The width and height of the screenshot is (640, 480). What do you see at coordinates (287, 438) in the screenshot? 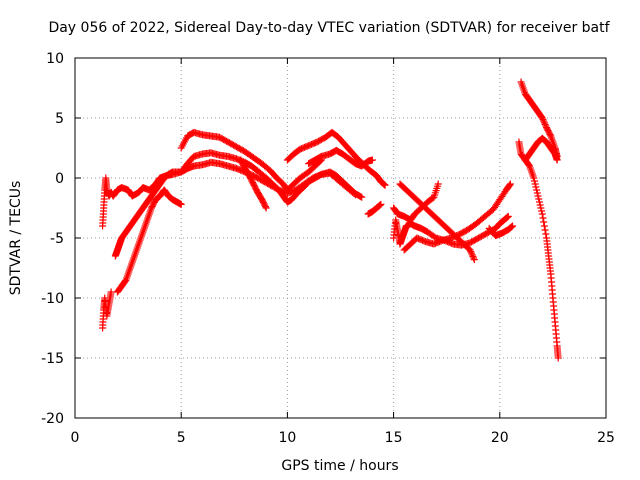
I see `x-tick-label: 10` at bounding box center [287, 438].